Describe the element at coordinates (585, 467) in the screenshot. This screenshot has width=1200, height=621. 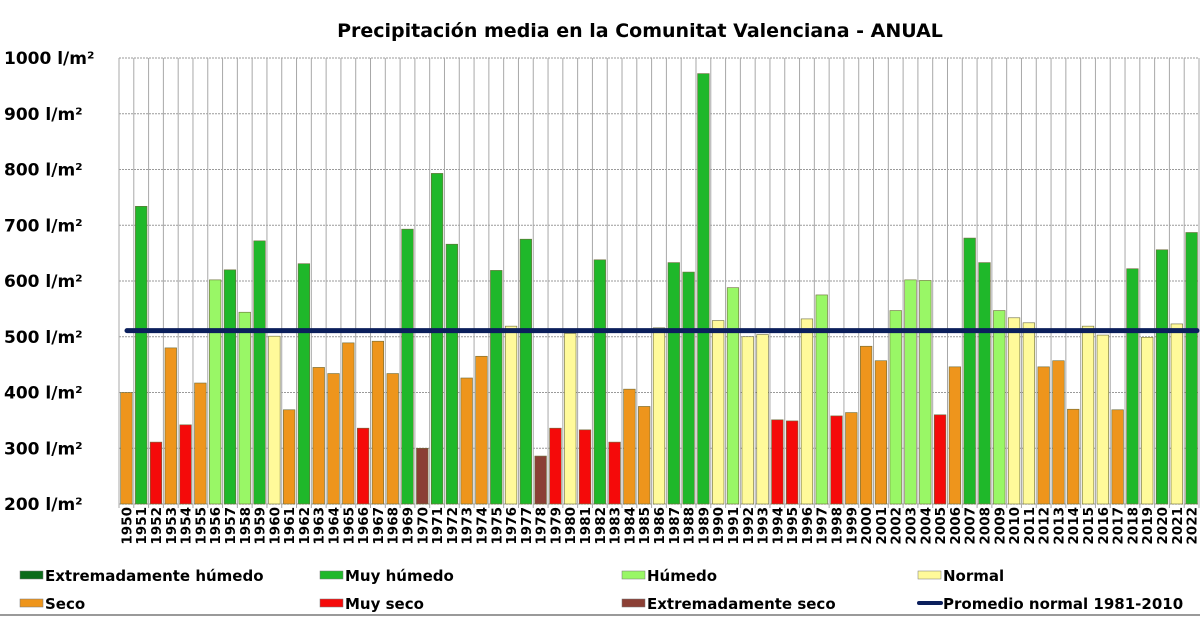
I see `bar-1981` at that location.